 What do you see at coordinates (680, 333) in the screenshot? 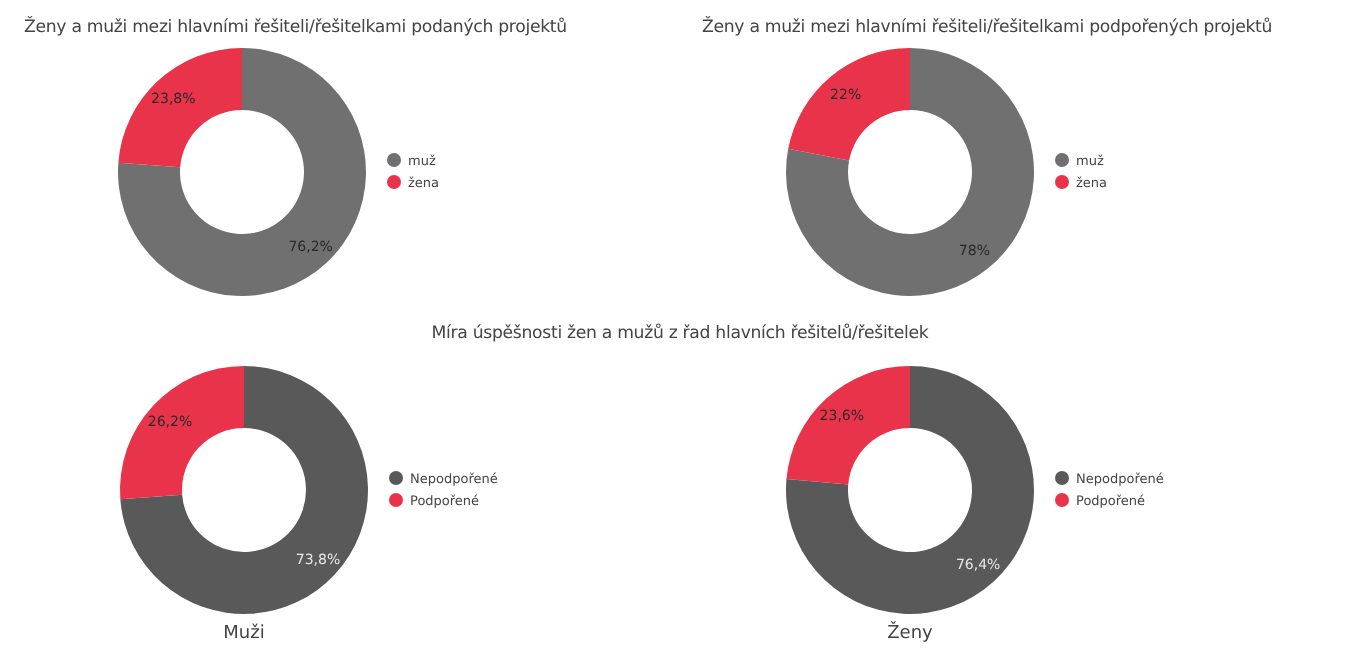
I see `text: Míra úspěšnosti žen a mužů z řad hlavních řešitelů/řešitelek` at bounding box center [680, 333].